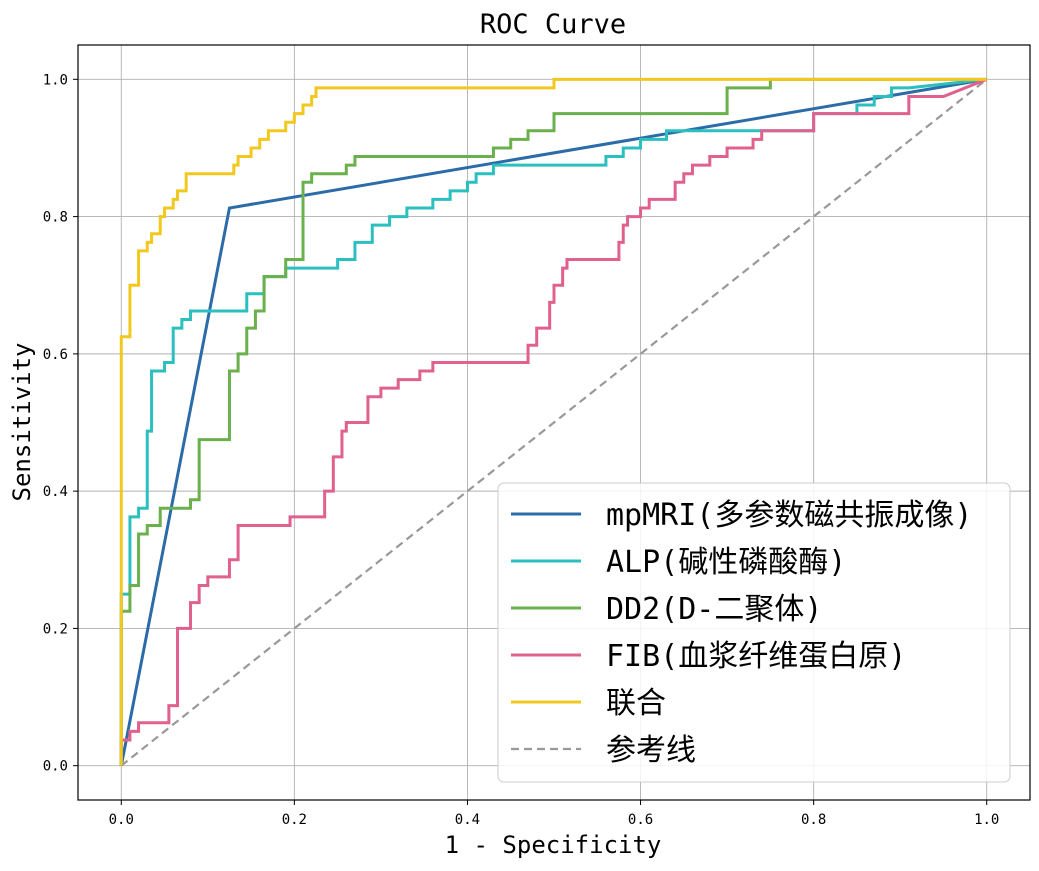 The height and width of the screenshot is (871, 1039). Describe the element at coordinates (756, 656) in the screenshot. I see `legend-label-3: FIB(血浆纤维蛋白原)` at that location.